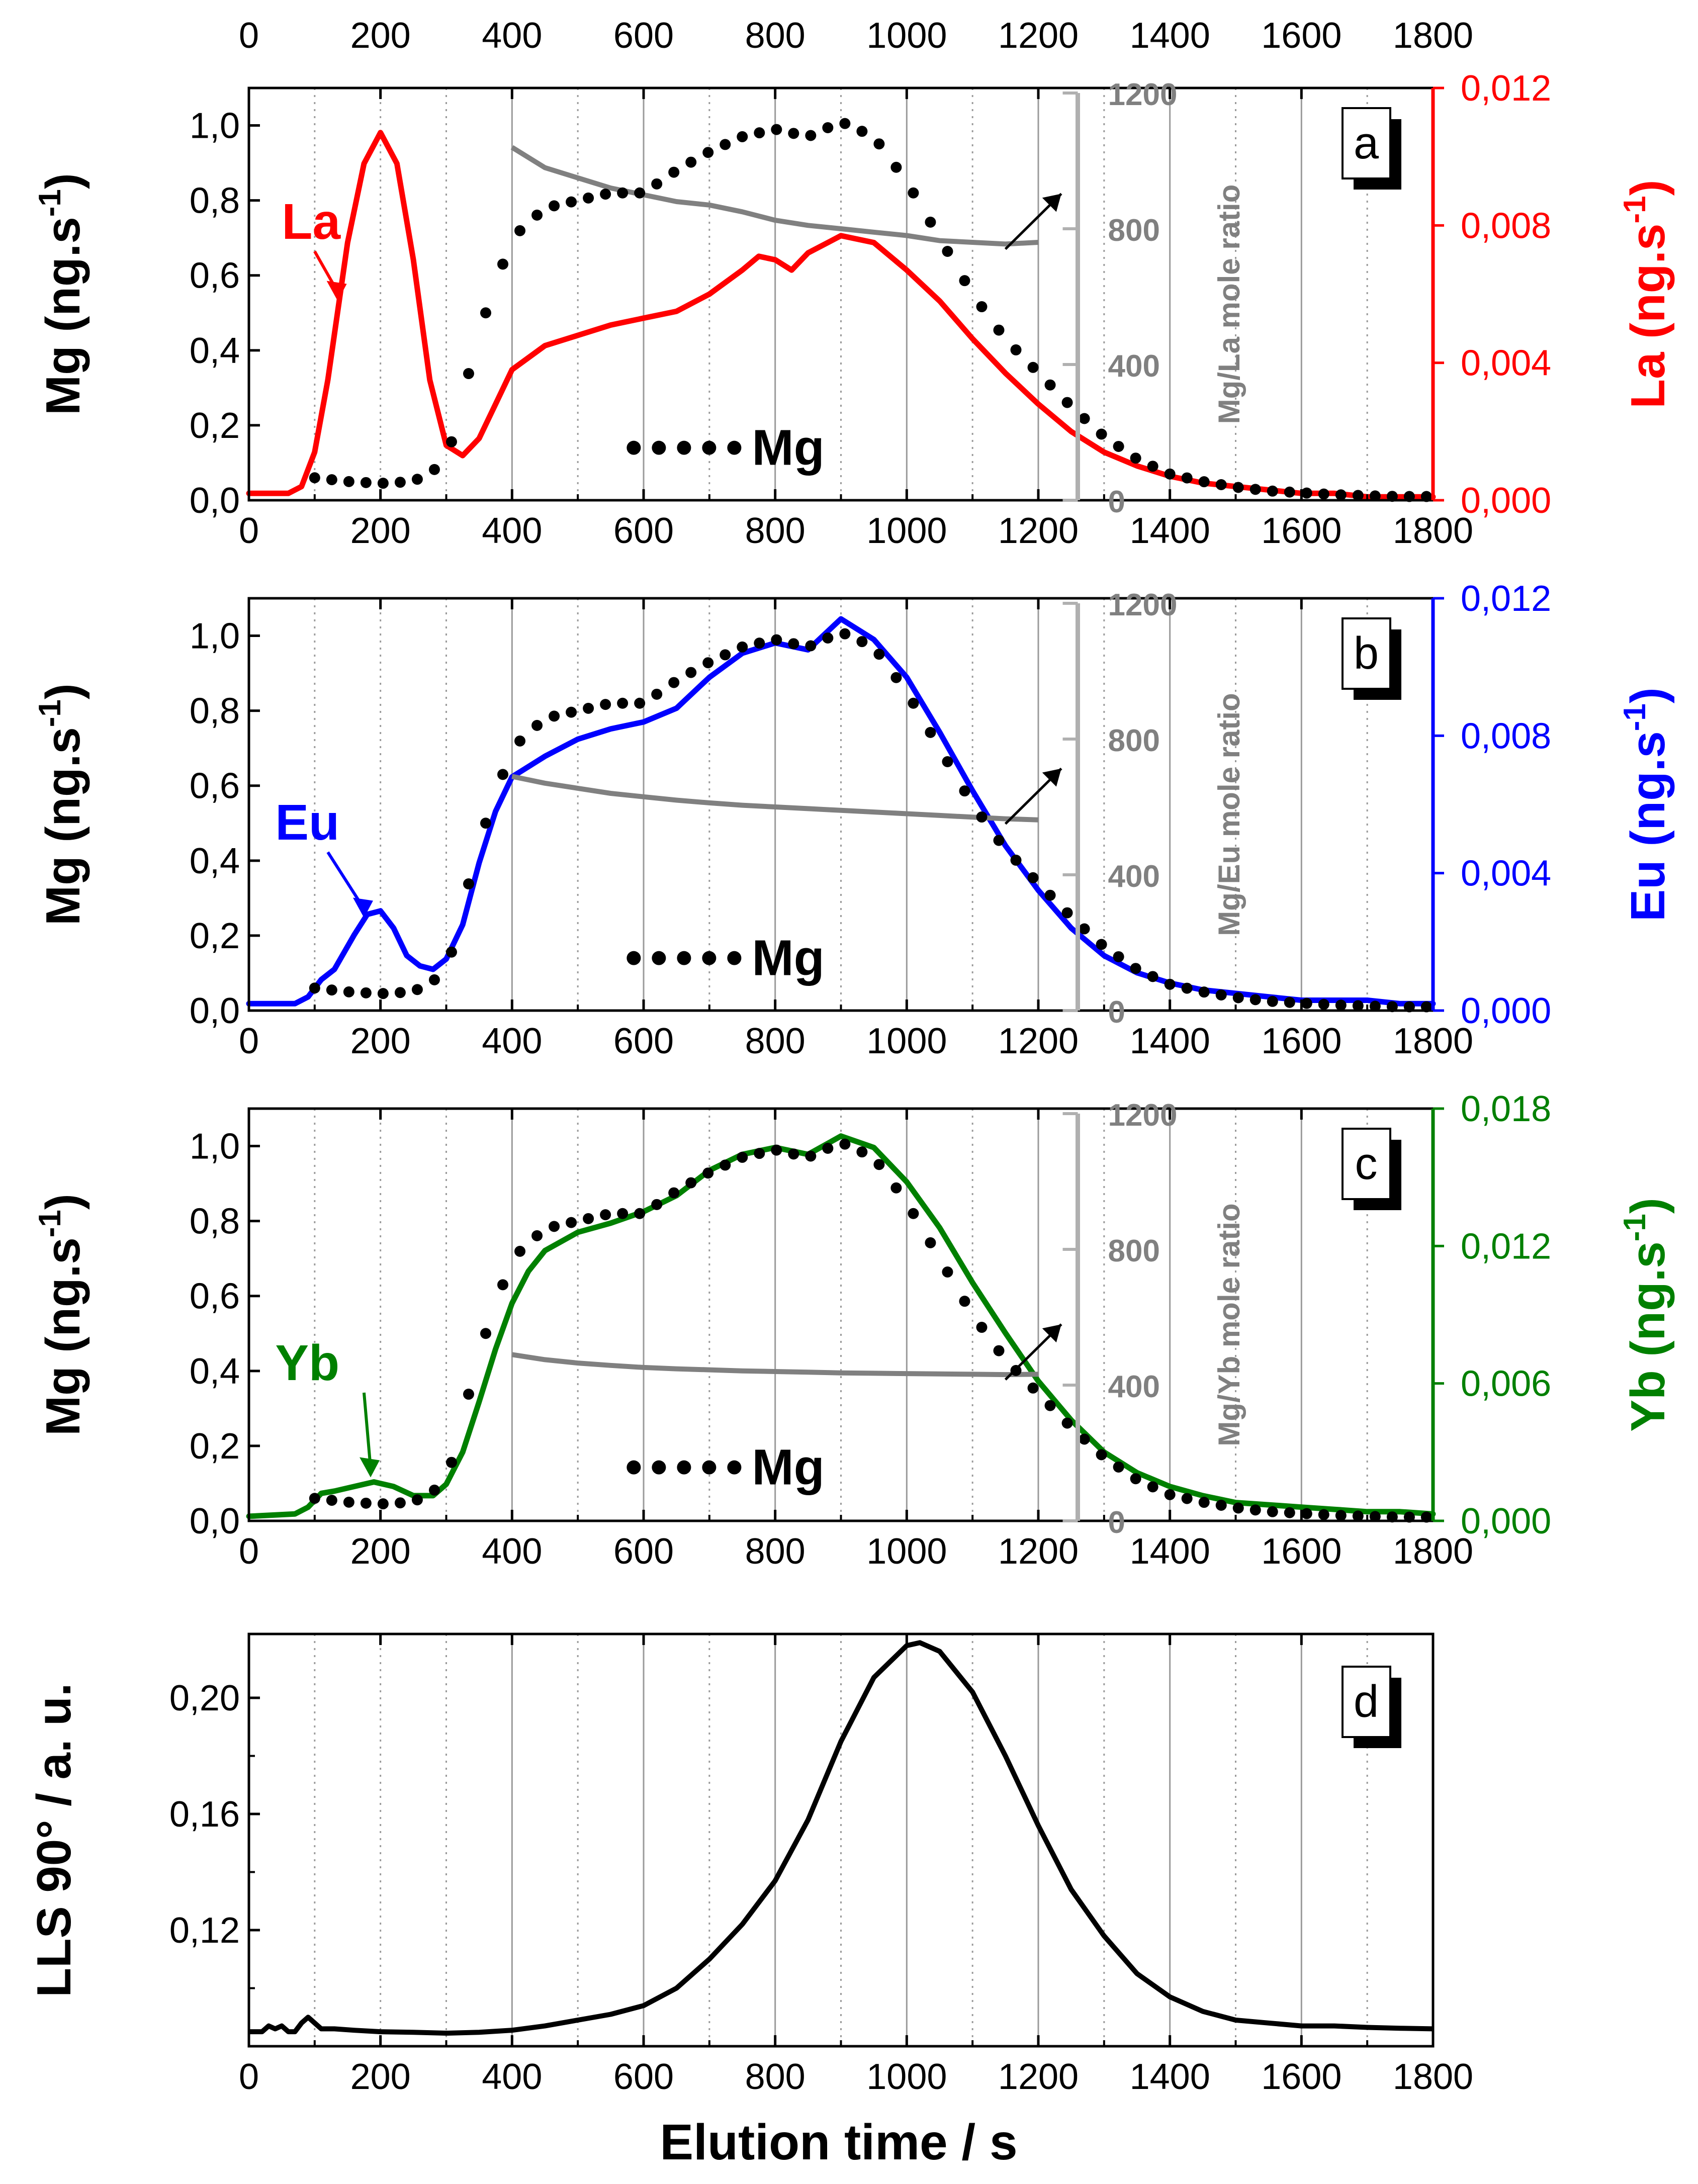 The width and height of the screenshot is (1698, 2184). I want to click on y-left-tick-label: 0,0, so click(215, 501).